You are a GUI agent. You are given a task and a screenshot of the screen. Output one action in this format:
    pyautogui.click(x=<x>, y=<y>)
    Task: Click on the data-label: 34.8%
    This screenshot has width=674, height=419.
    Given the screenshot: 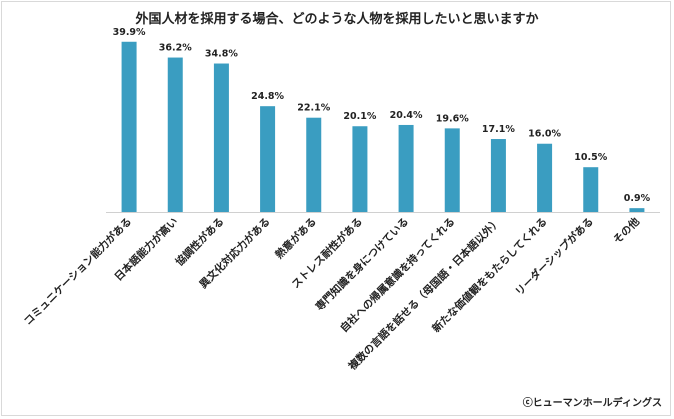 What is the action you would take?
    pyautogui.click(x=221, y=54)
    